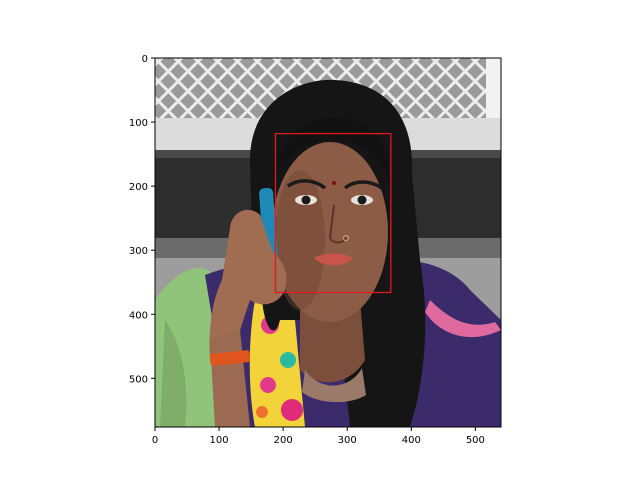  What do you see at coordinates (306, 200) in the screenshot?
I see `left-iris` at bounding box center [306, 200].